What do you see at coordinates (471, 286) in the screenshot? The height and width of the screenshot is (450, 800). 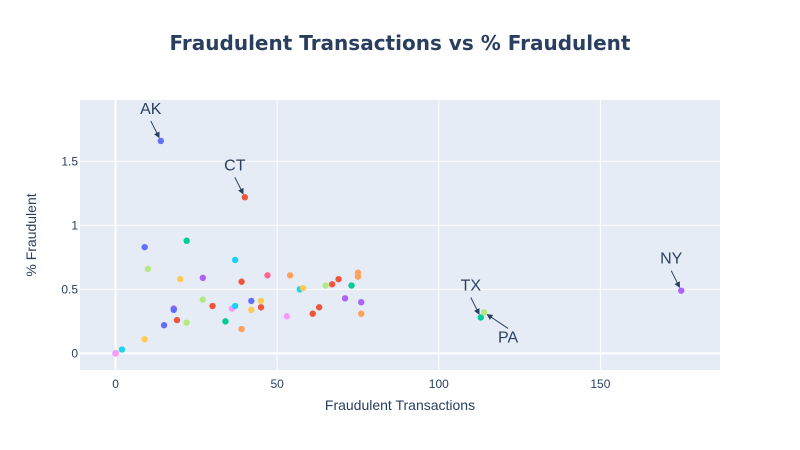 I see `annotation-label: TX` at bounding box center [471, 286].